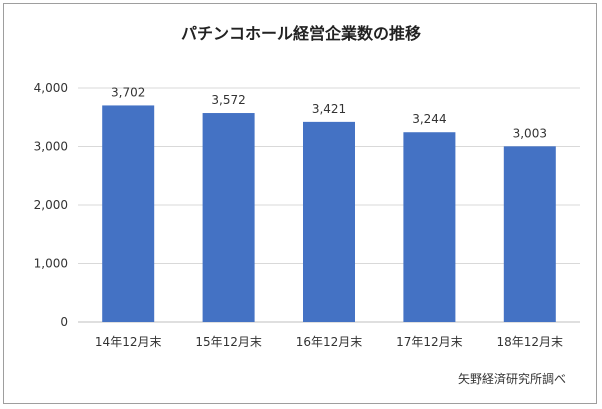 The width and height of the screenshot is (602, 409). What do you see at coordinates (429, 342) in the screenshot?
I see `x-tick-label: 17年12月末` at bounding box center [429, 342].